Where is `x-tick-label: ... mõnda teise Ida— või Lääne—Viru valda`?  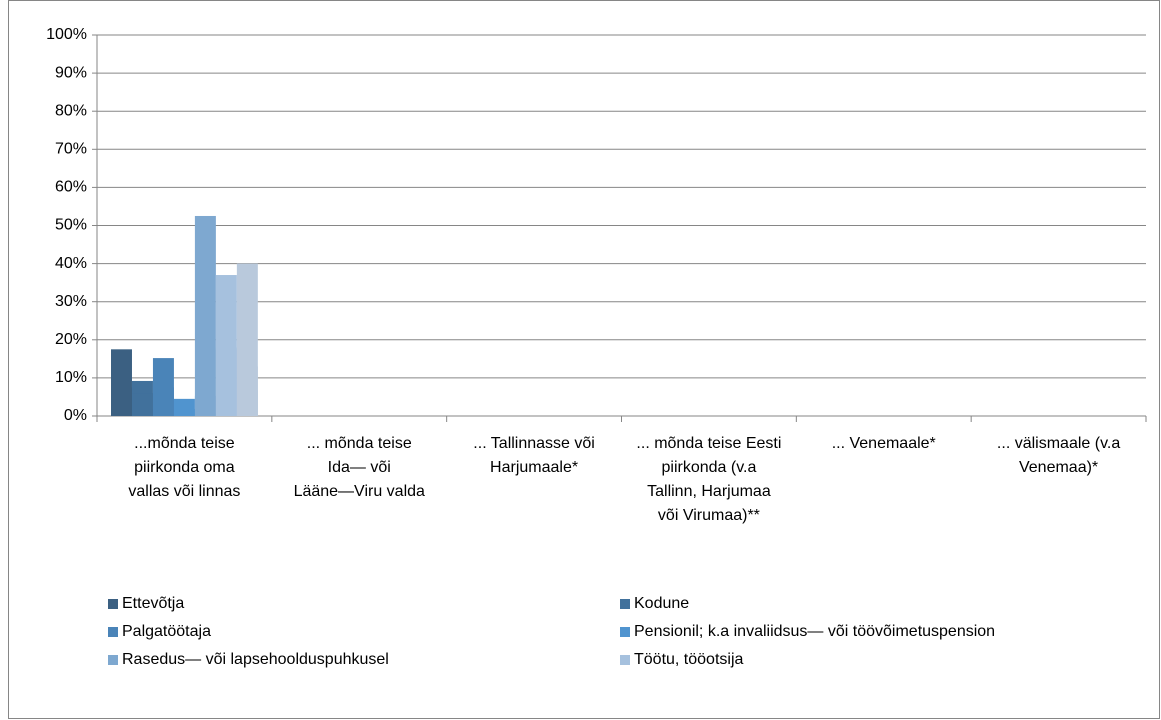 x-tick-label: ... mõnda teise Ida— või Lääne—Viru valda is located at coordinates (359, 467).